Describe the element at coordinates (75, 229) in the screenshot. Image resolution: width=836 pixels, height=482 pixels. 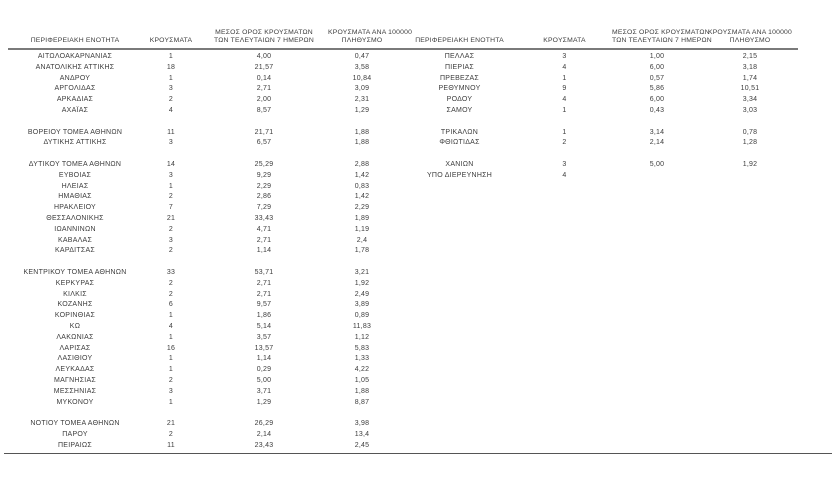
I see `cell-region: ΙΩΑΝΝΙΝΩΝ` at that location.